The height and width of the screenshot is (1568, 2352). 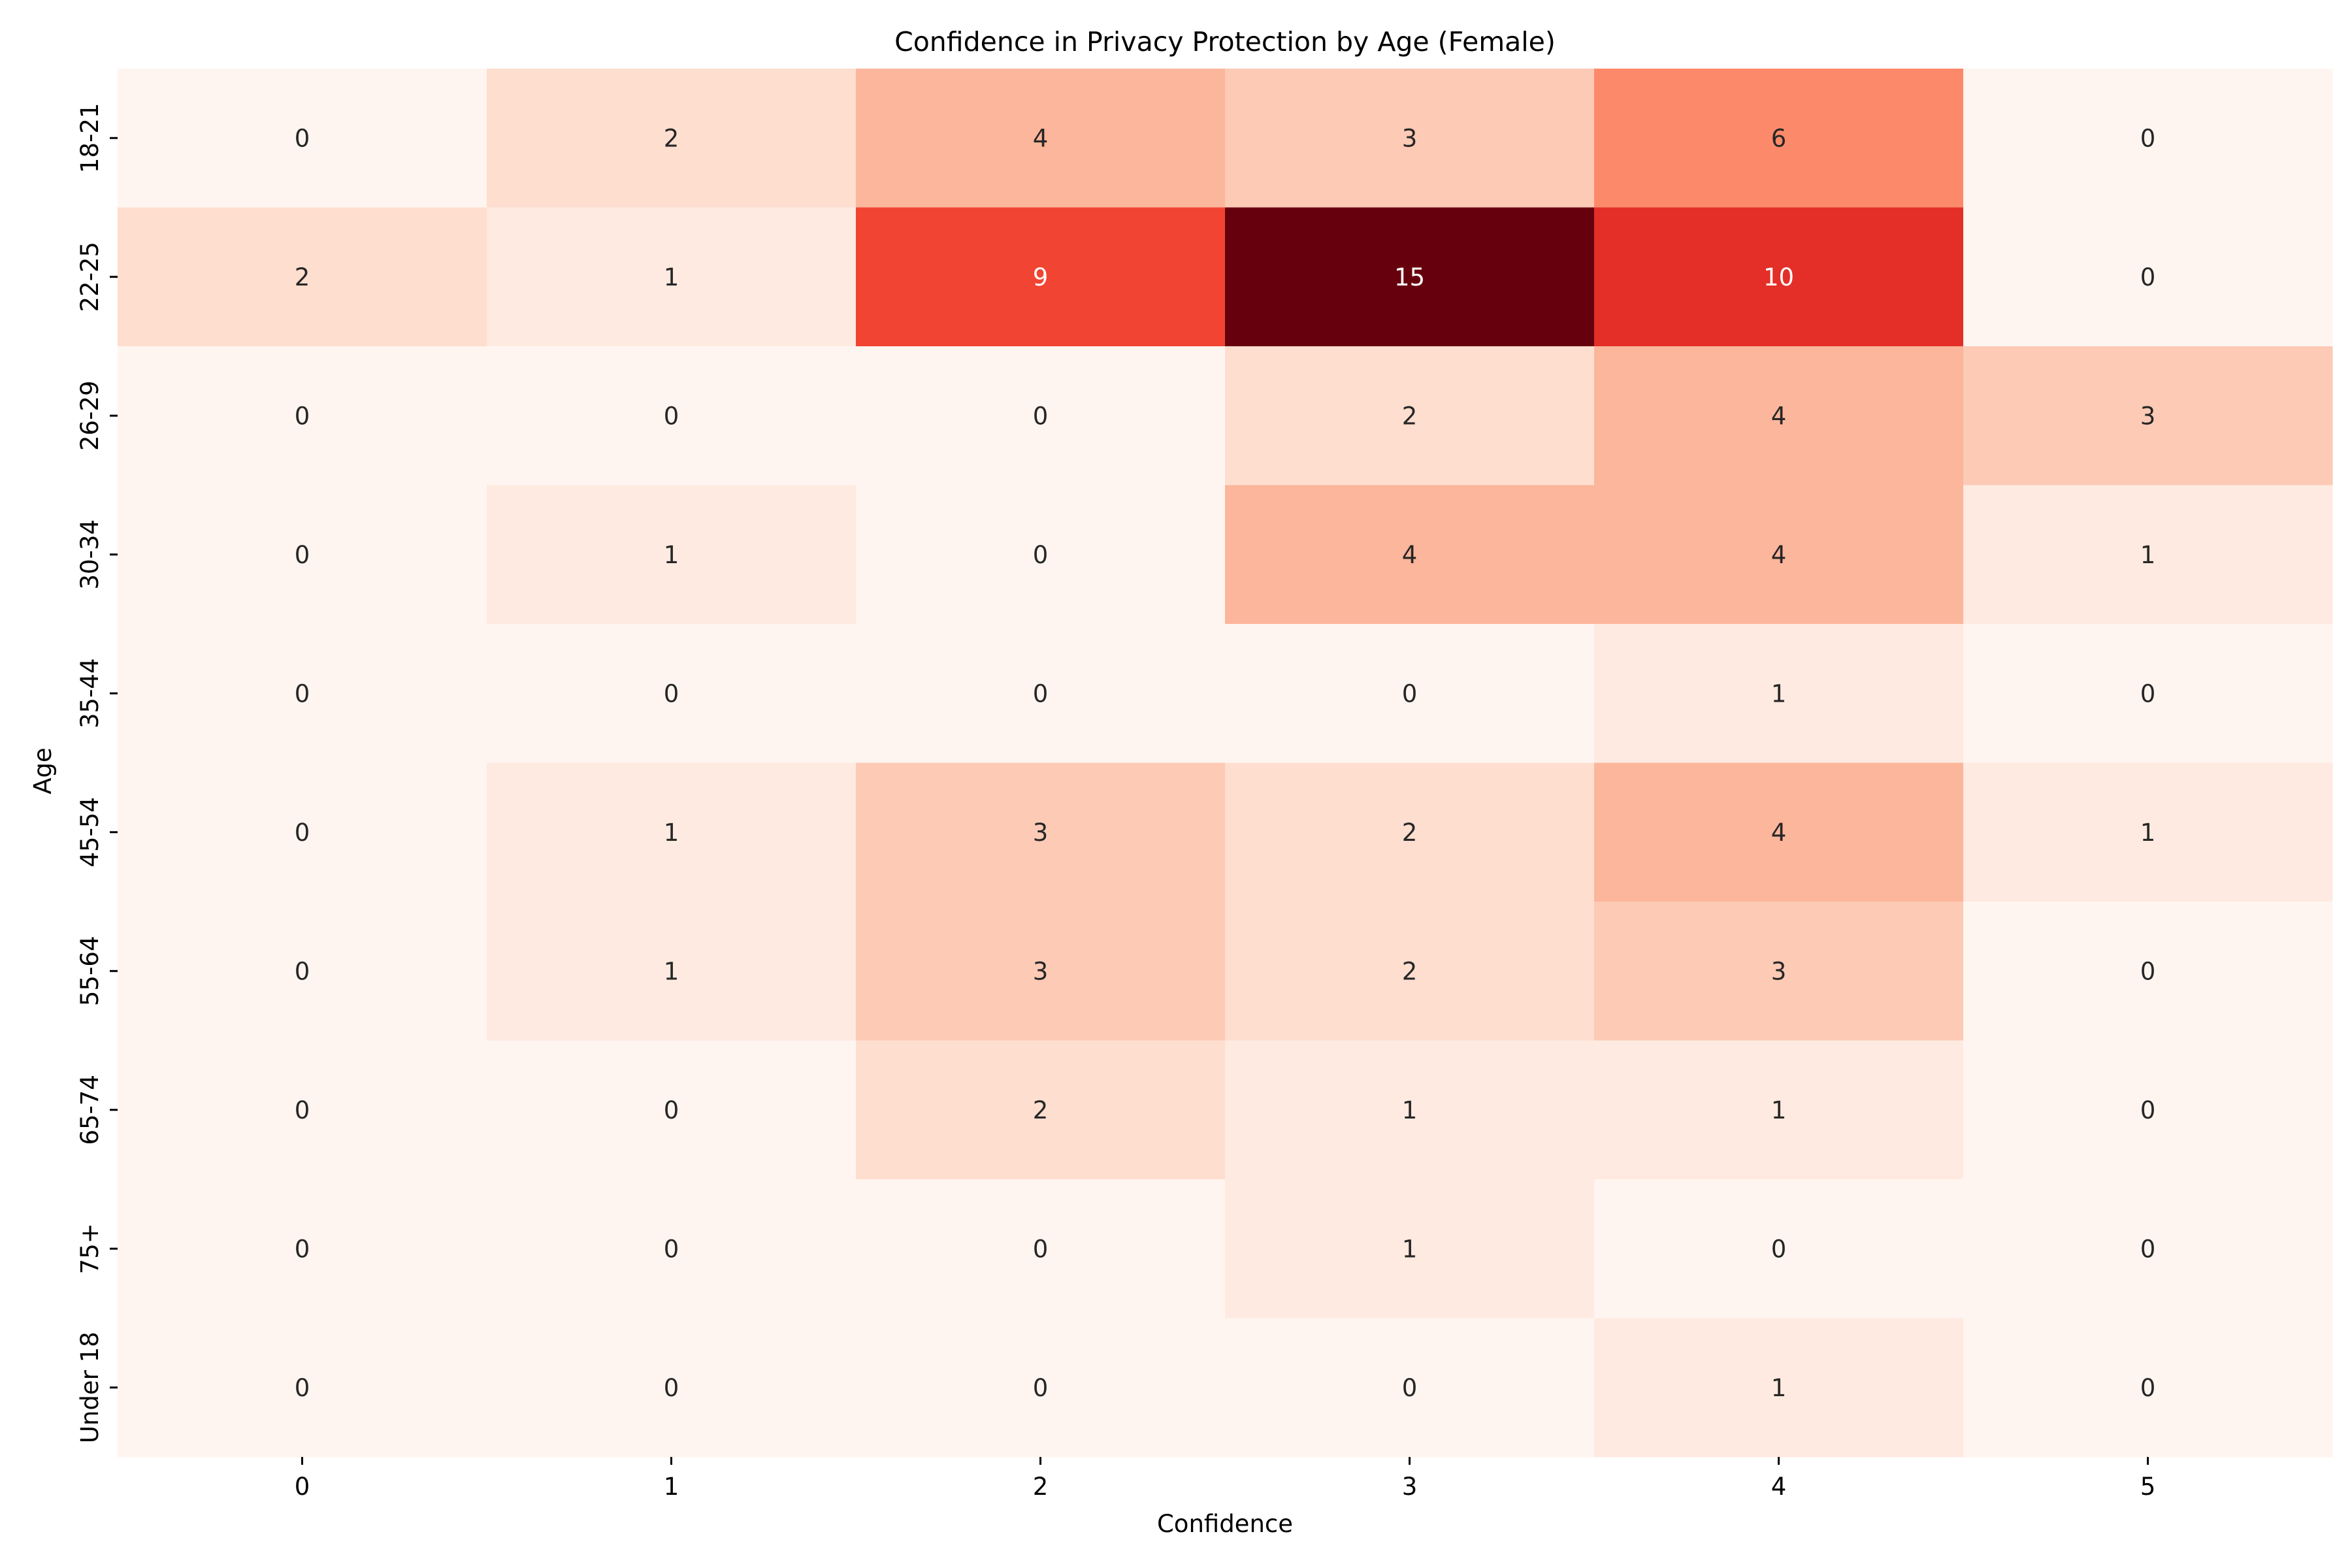 What do you see at coordinates (1225, 1524) in the screenshot?
I see `x-axis-label: Confidence` at bounding box center [1225, 1524].